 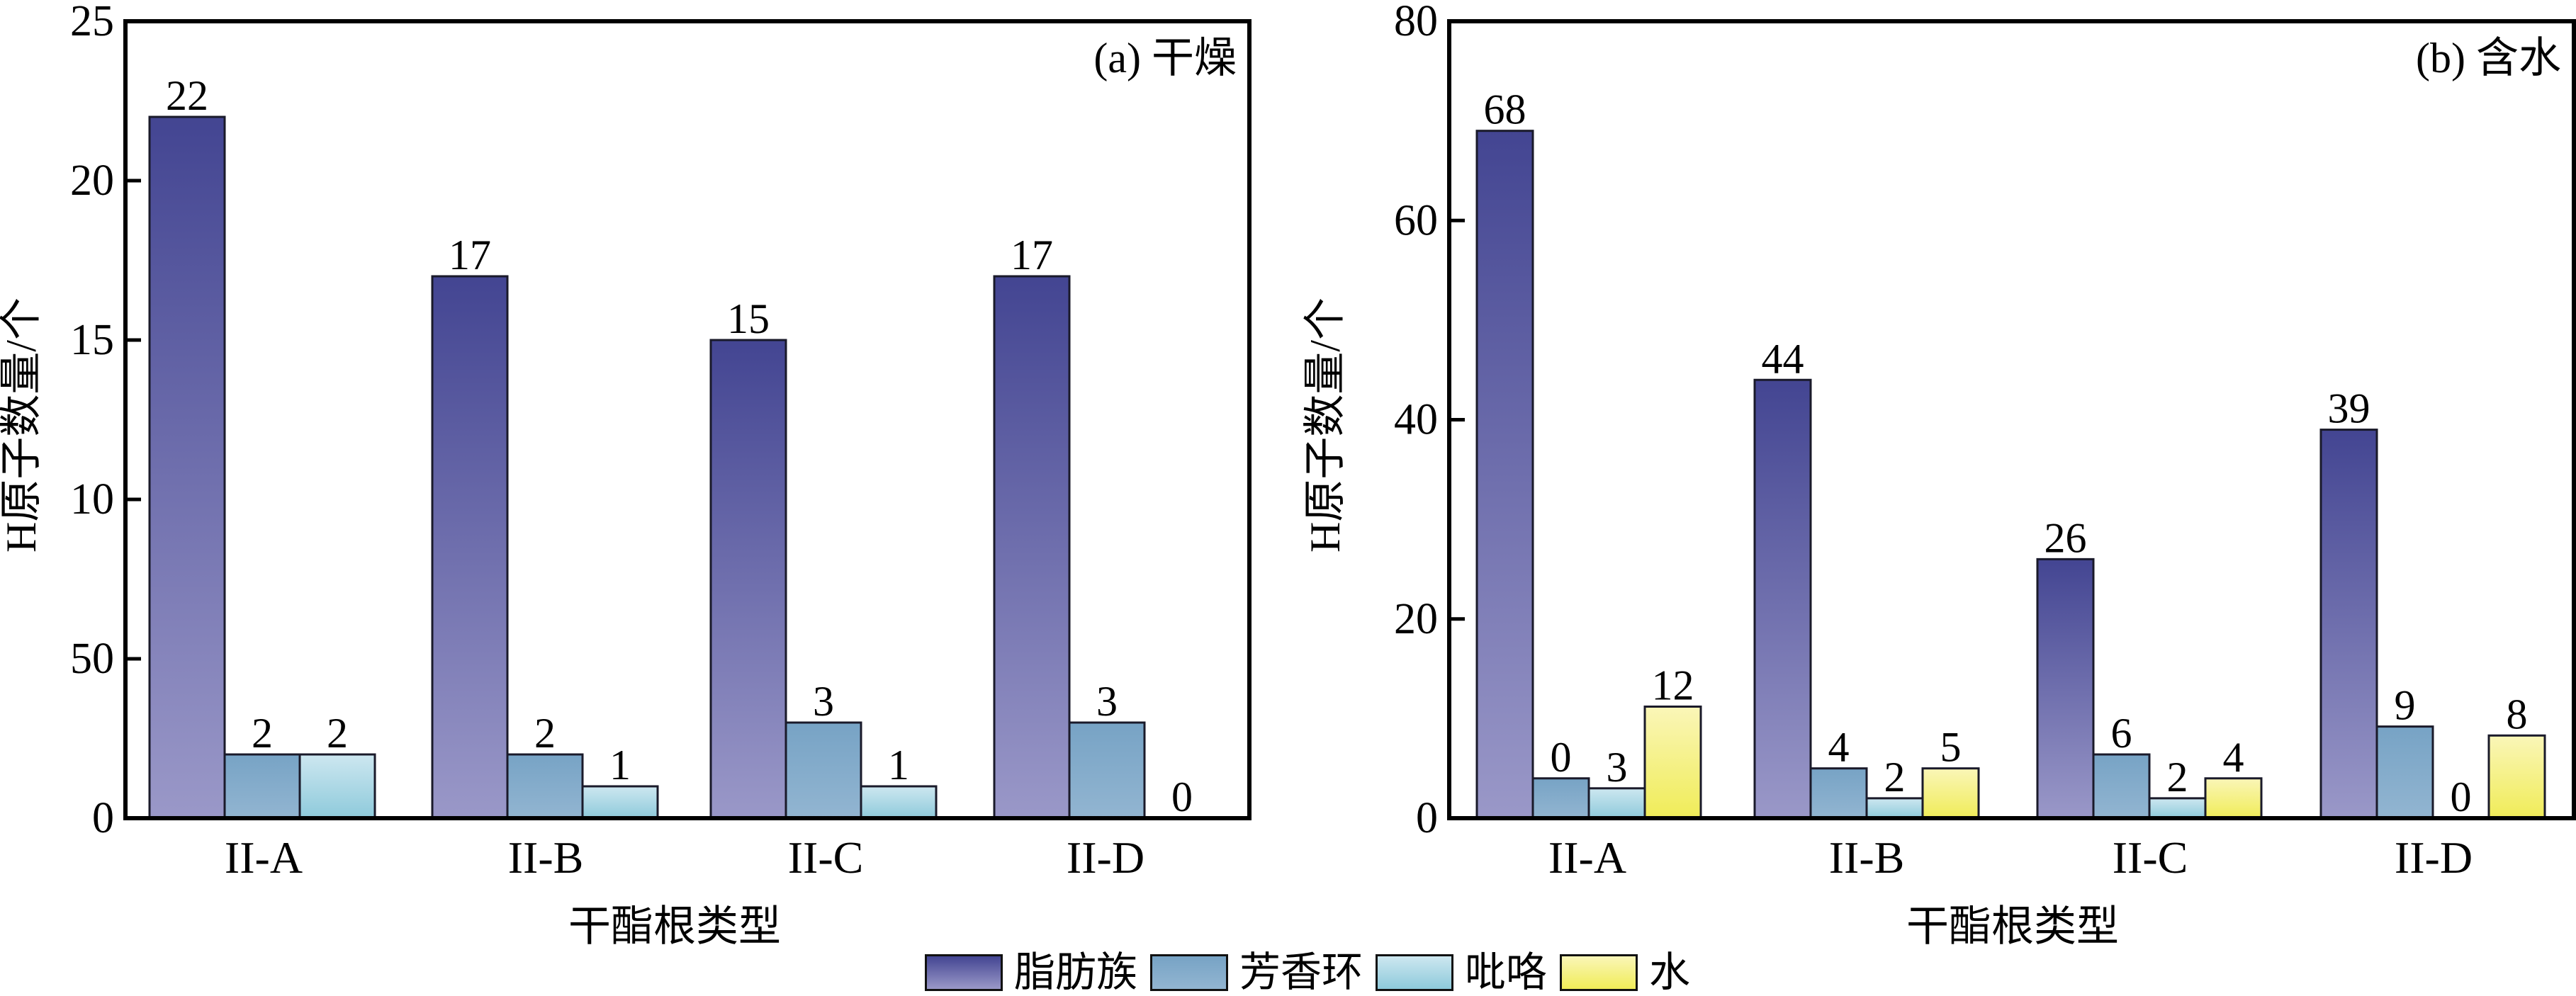 What do you see at coordinates (1506, 972) in the screenshot?
I see `legend-label: 吡咯` at bounding box center [1506, 972].